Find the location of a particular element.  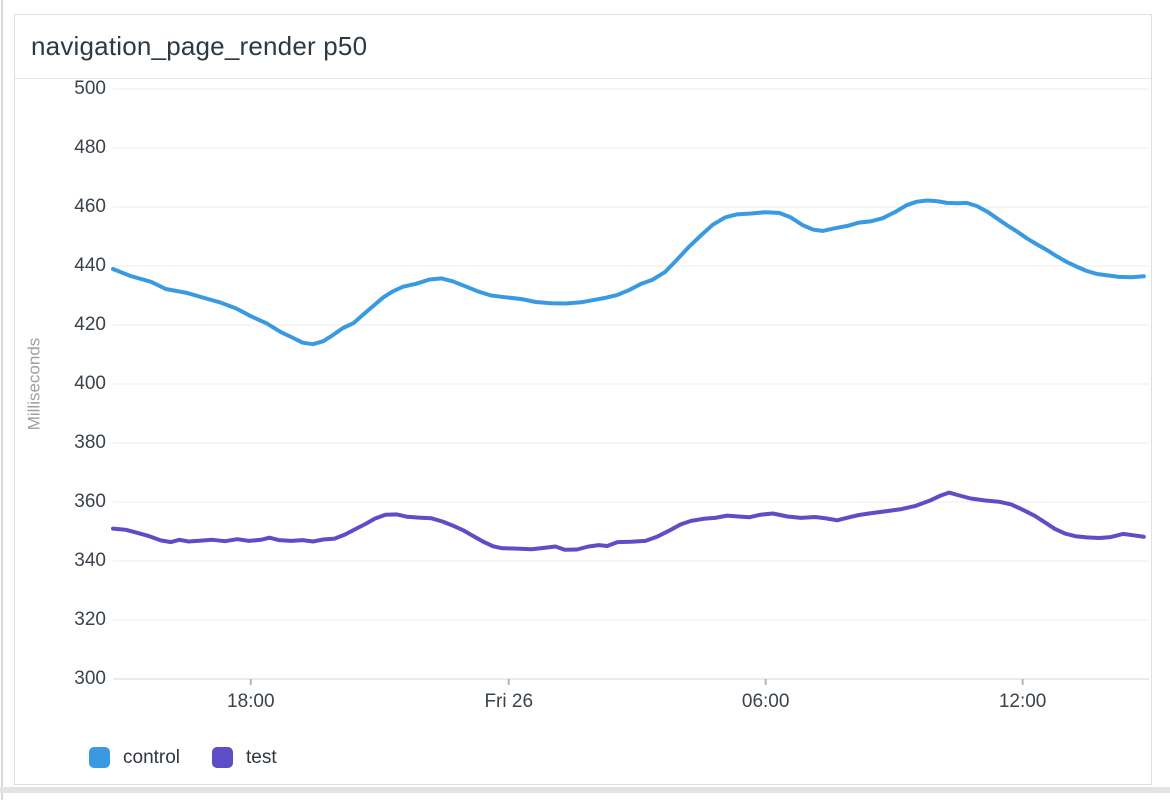

y-axis-tick-label: 300 is located at coordinates (90, 678).